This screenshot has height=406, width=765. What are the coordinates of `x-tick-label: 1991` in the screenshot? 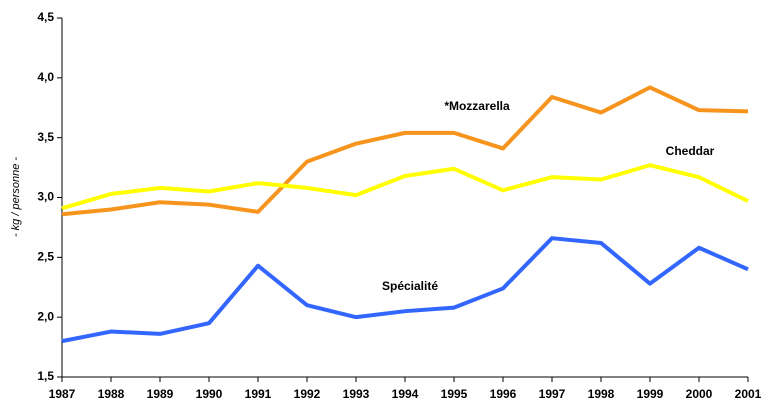 It's located at (258, 394).